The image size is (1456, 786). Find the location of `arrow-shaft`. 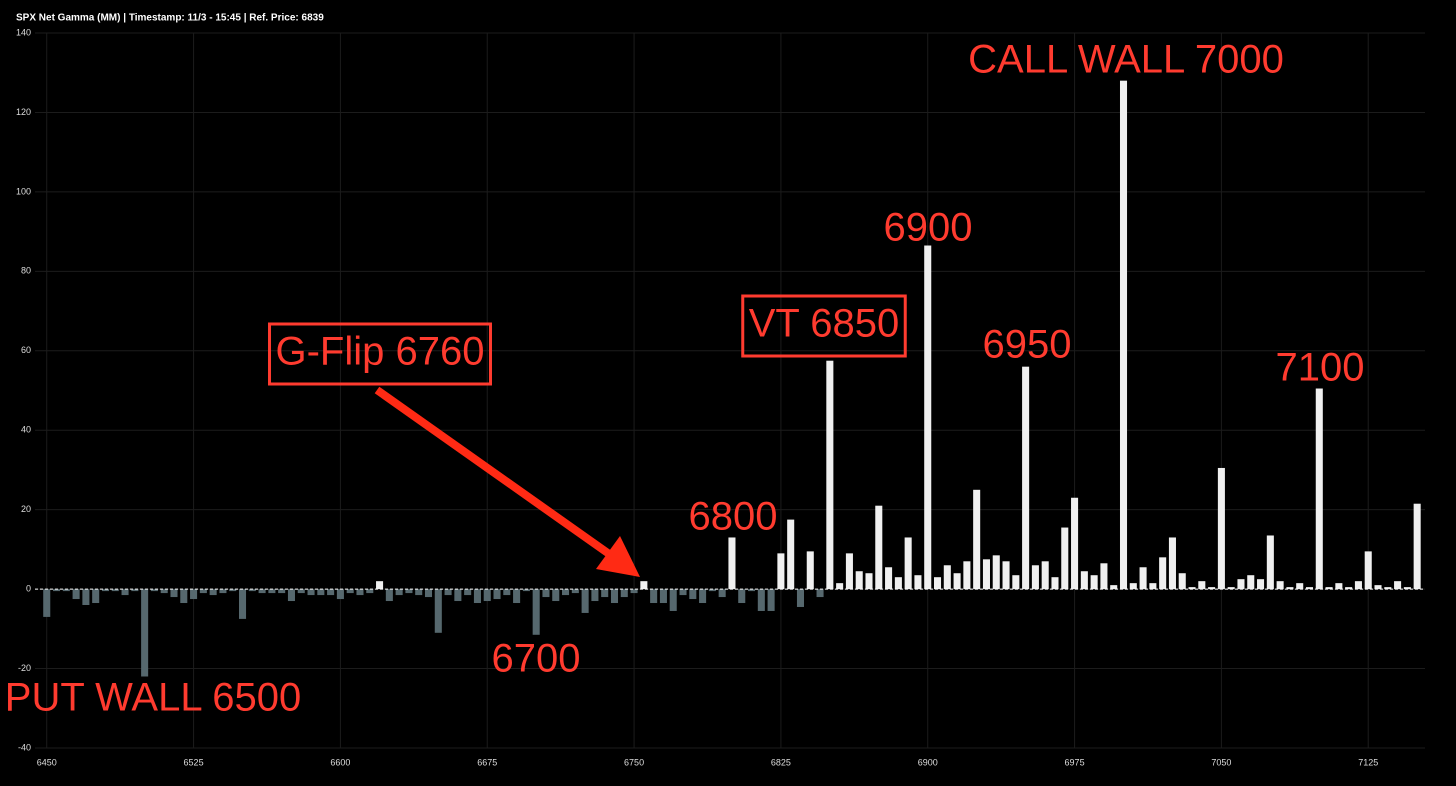

arrow-shaft is located at coordinates (494, 473).